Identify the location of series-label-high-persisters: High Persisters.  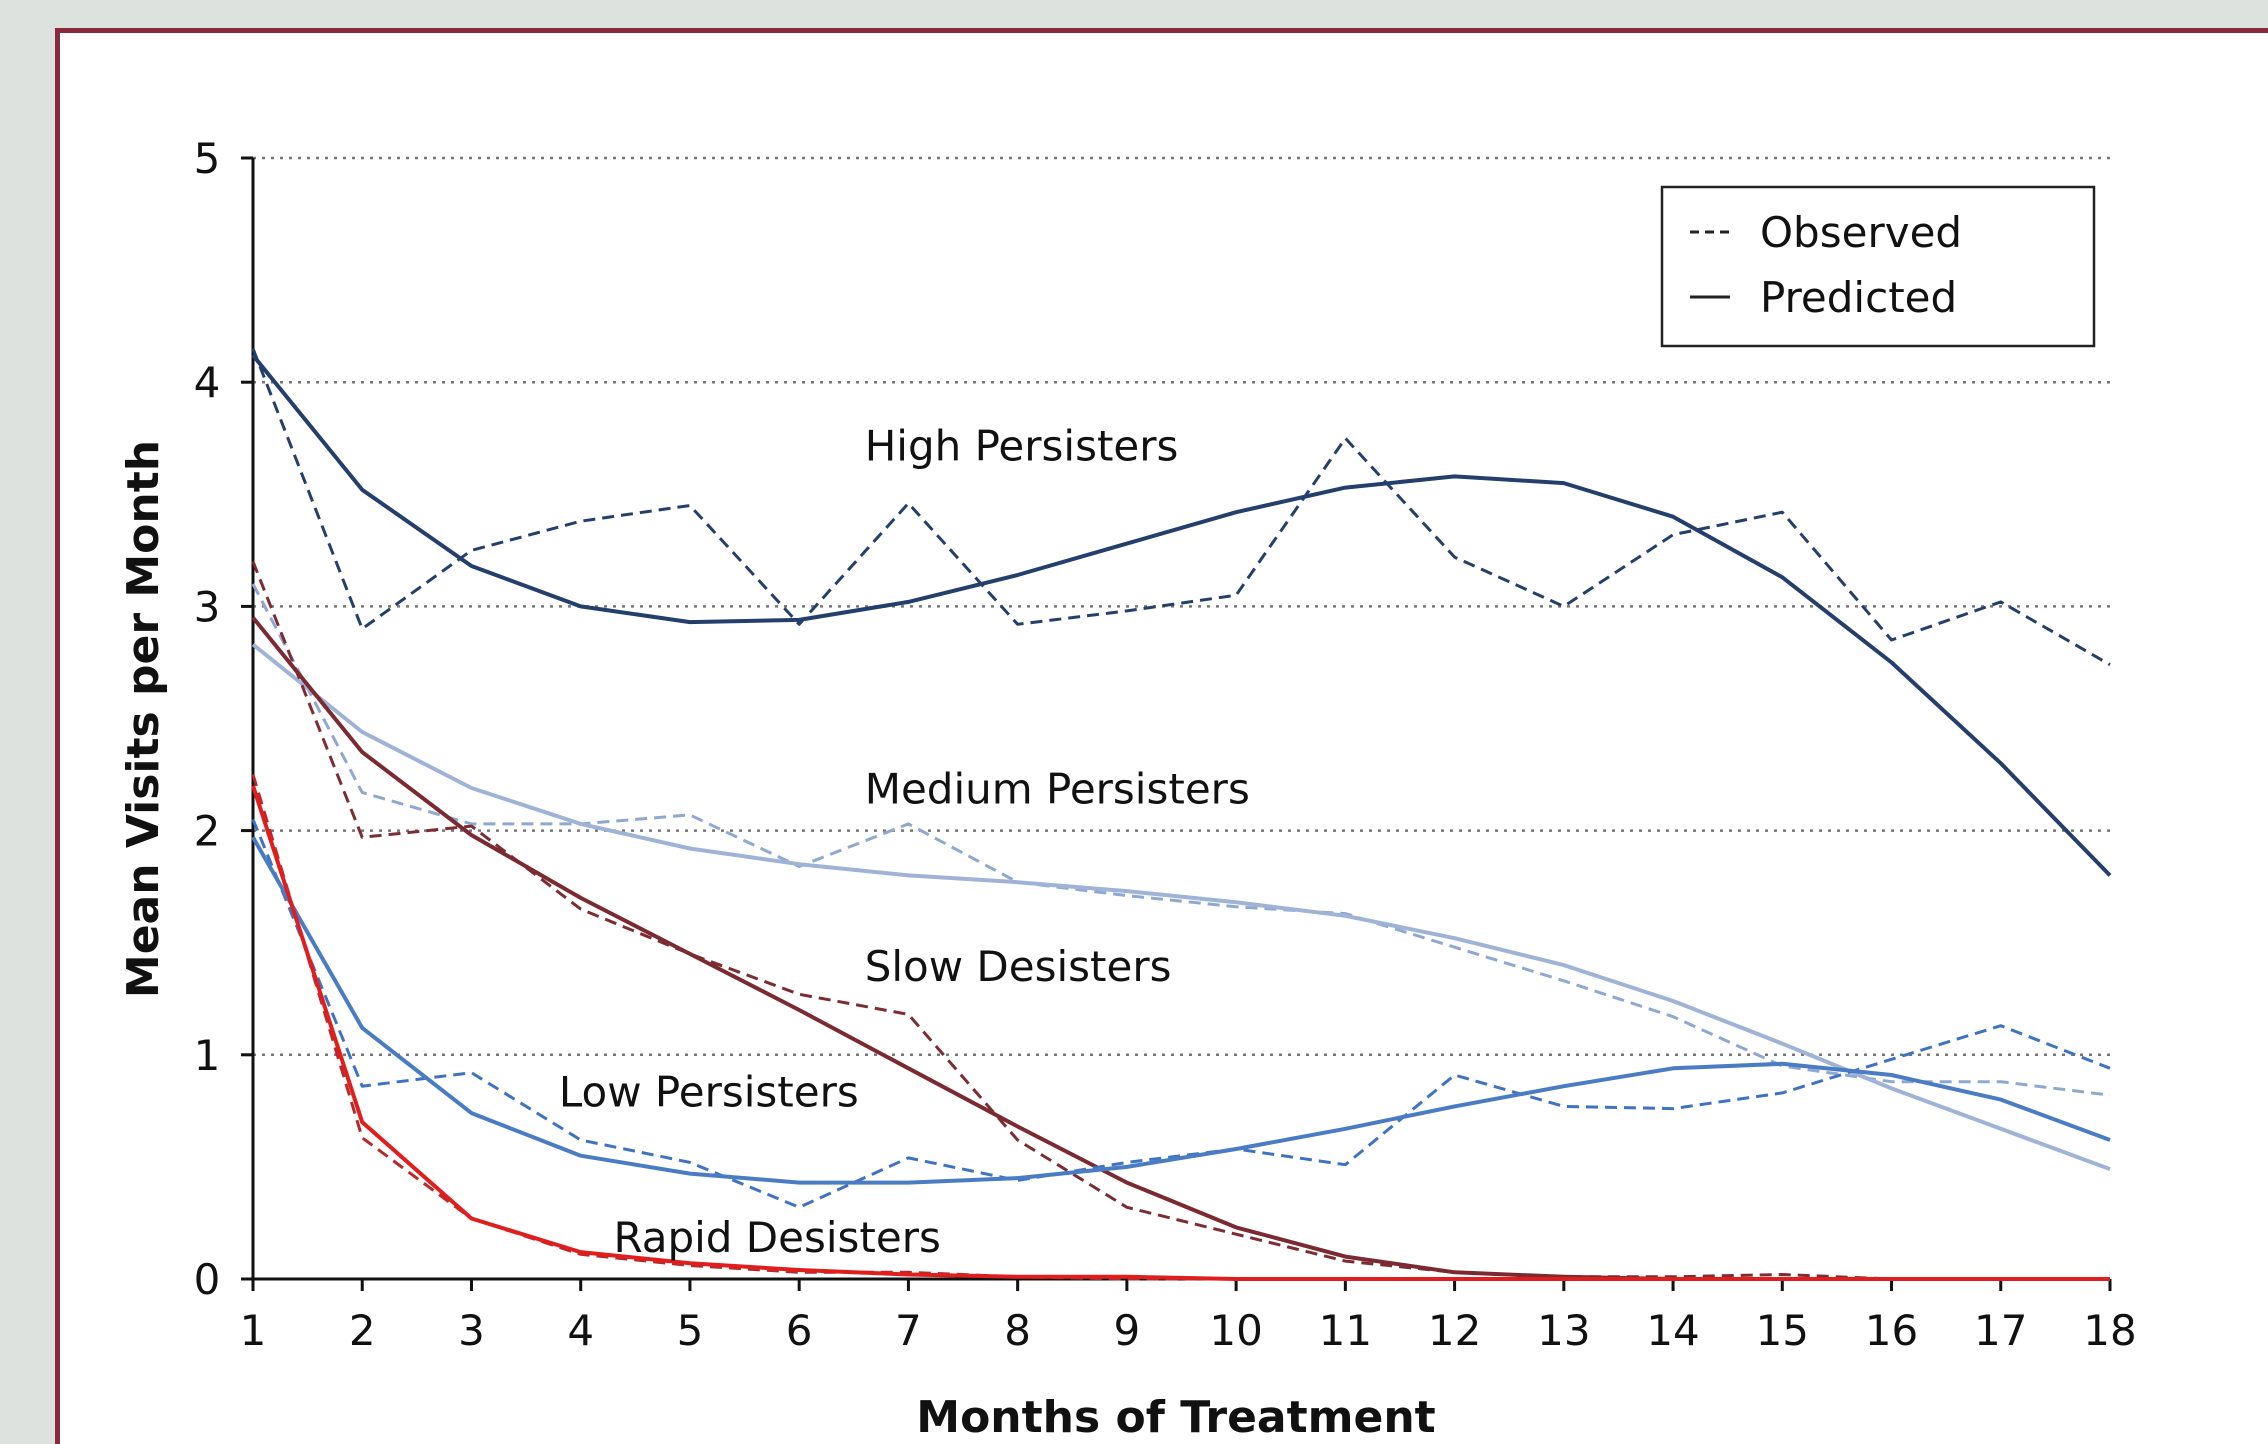
(1022, 446).